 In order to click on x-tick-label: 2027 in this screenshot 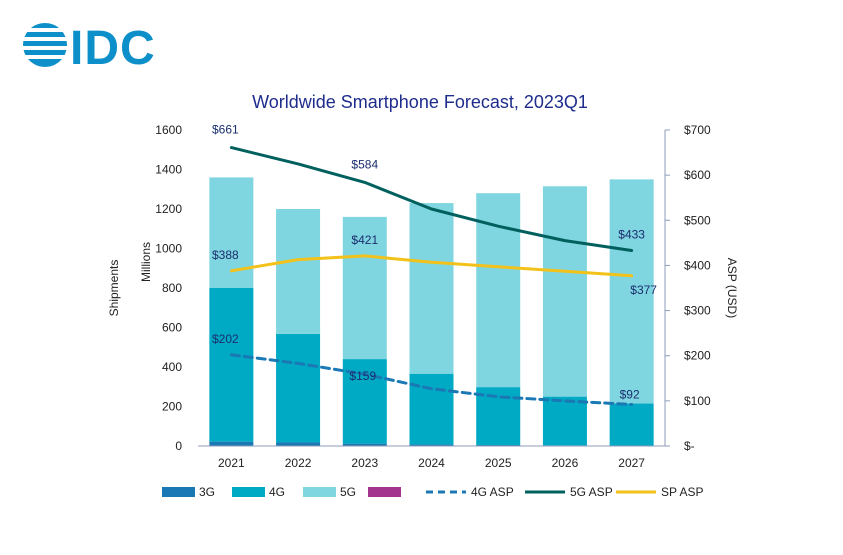, I will do `click(631, 463)`.